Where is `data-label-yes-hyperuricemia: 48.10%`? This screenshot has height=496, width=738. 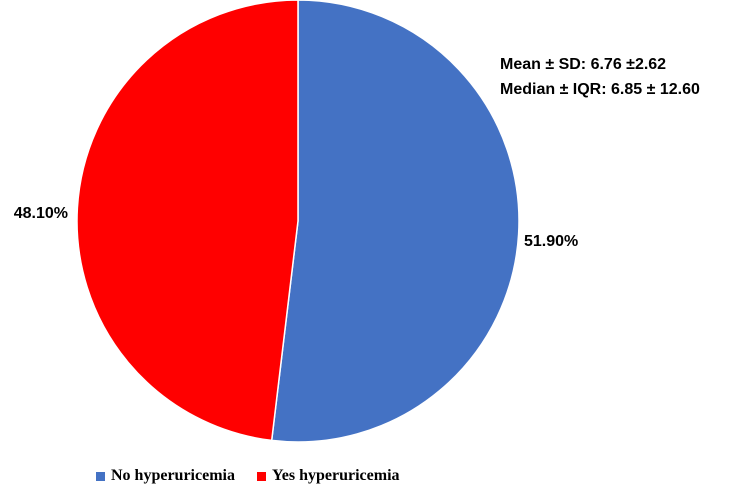 data-label-yes-hyperuricemia: 48.10% is located at coordinates (41, 213).